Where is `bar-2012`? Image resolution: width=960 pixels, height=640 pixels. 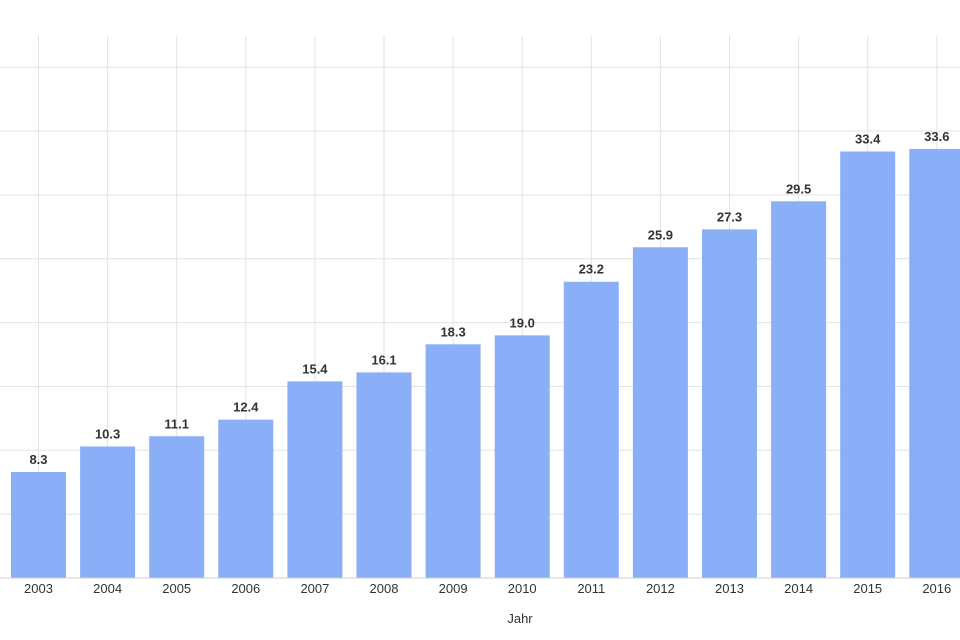
bar-2012 is located at coordinates (660, 412).